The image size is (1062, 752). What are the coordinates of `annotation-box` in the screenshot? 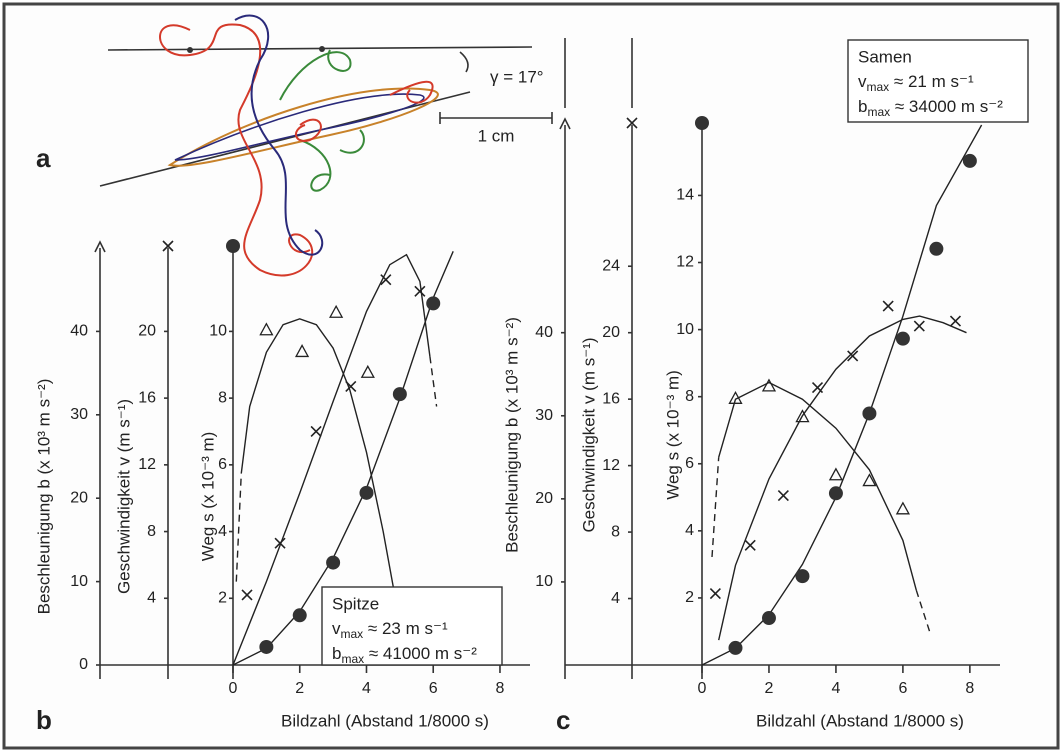 It's located at (412, 626).